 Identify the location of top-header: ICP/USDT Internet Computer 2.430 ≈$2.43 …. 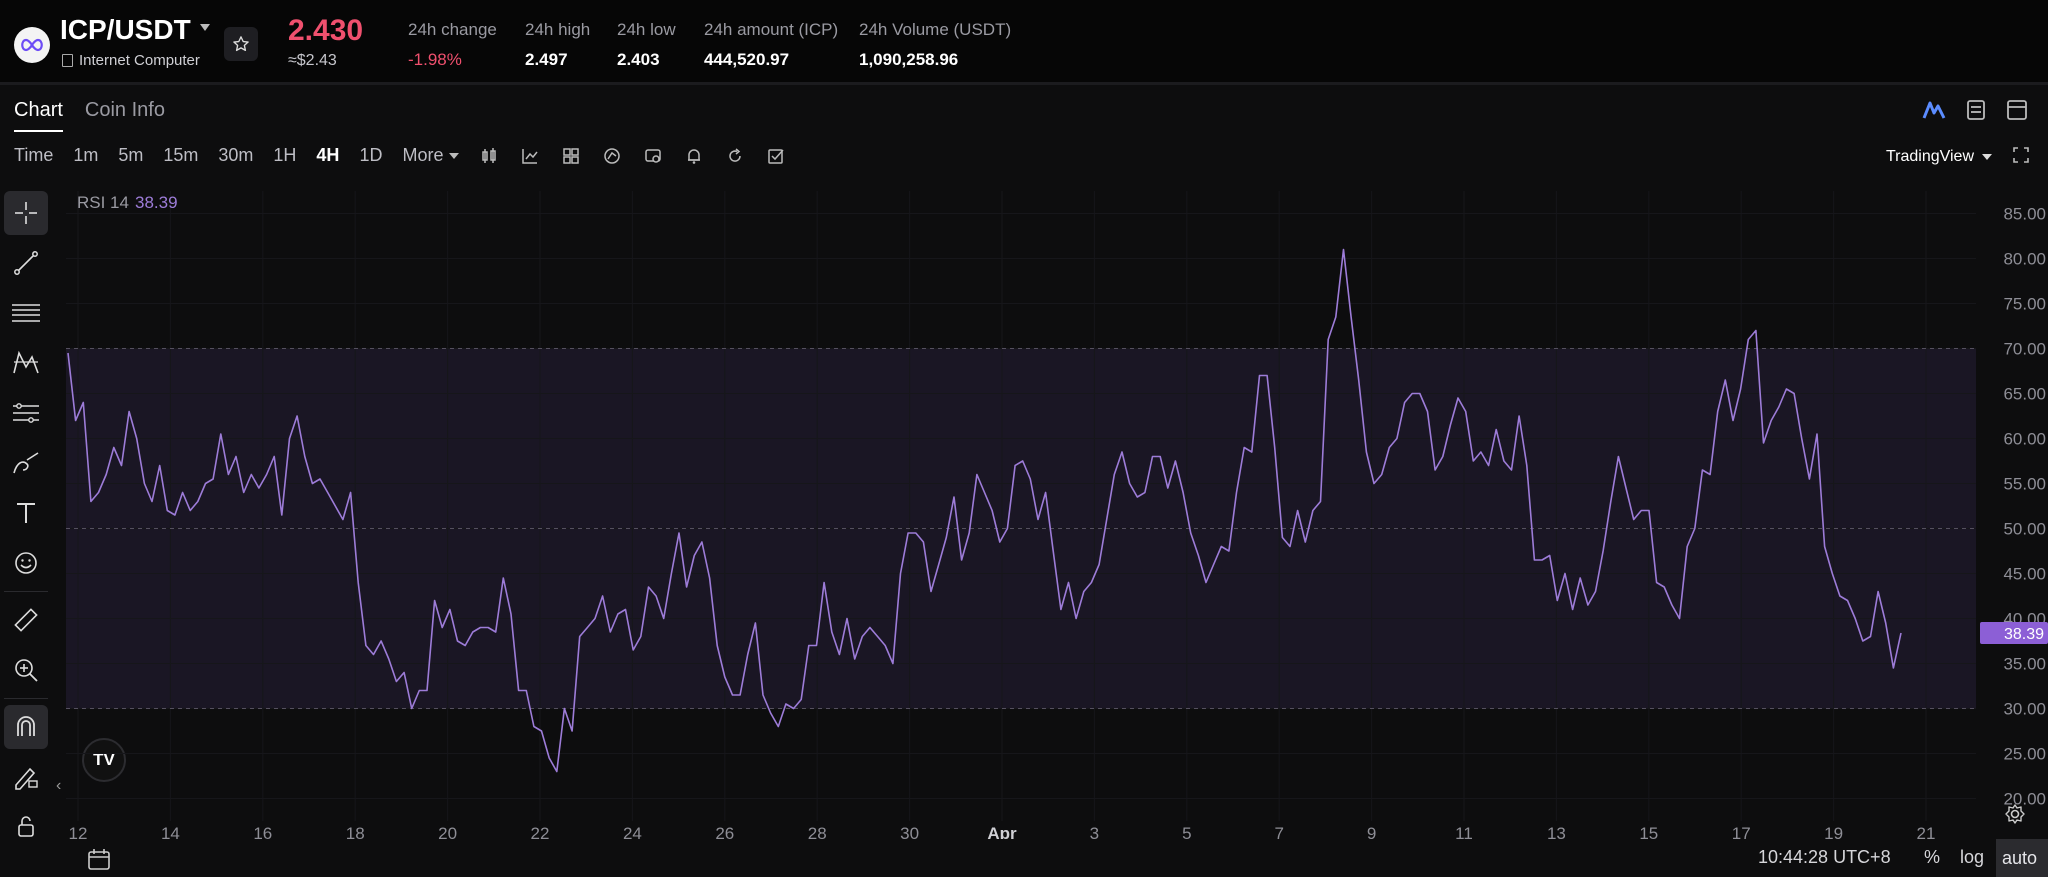
(1024, 42).